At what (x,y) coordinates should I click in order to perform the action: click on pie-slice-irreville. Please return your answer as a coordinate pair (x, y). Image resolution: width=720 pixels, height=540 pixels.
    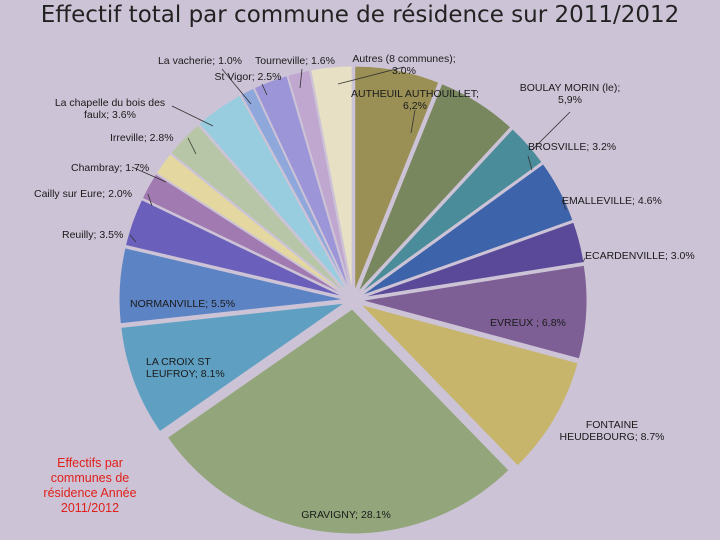
    Looking at the image, I should click on (258, 209).